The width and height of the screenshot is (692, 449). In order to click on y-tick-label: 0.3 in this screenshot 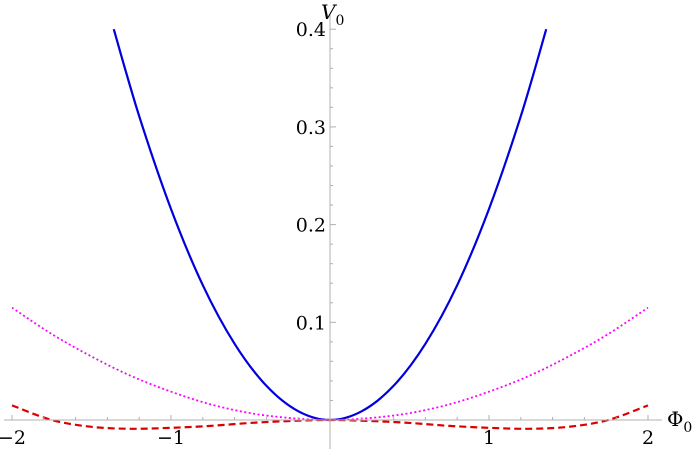, I will do `click(311, 128)`.